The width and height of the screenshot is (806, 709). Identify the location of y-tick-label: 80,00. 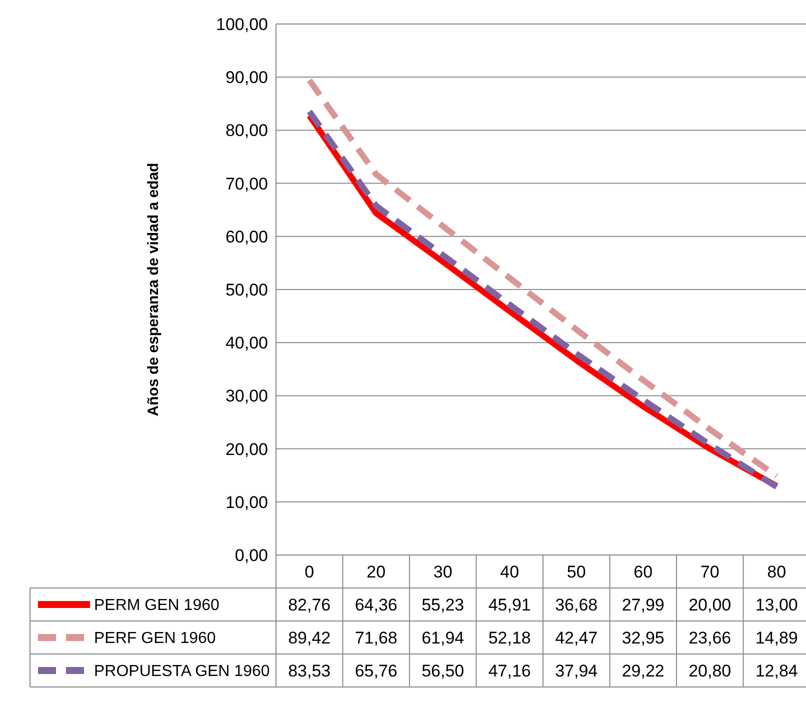
(246, 130).